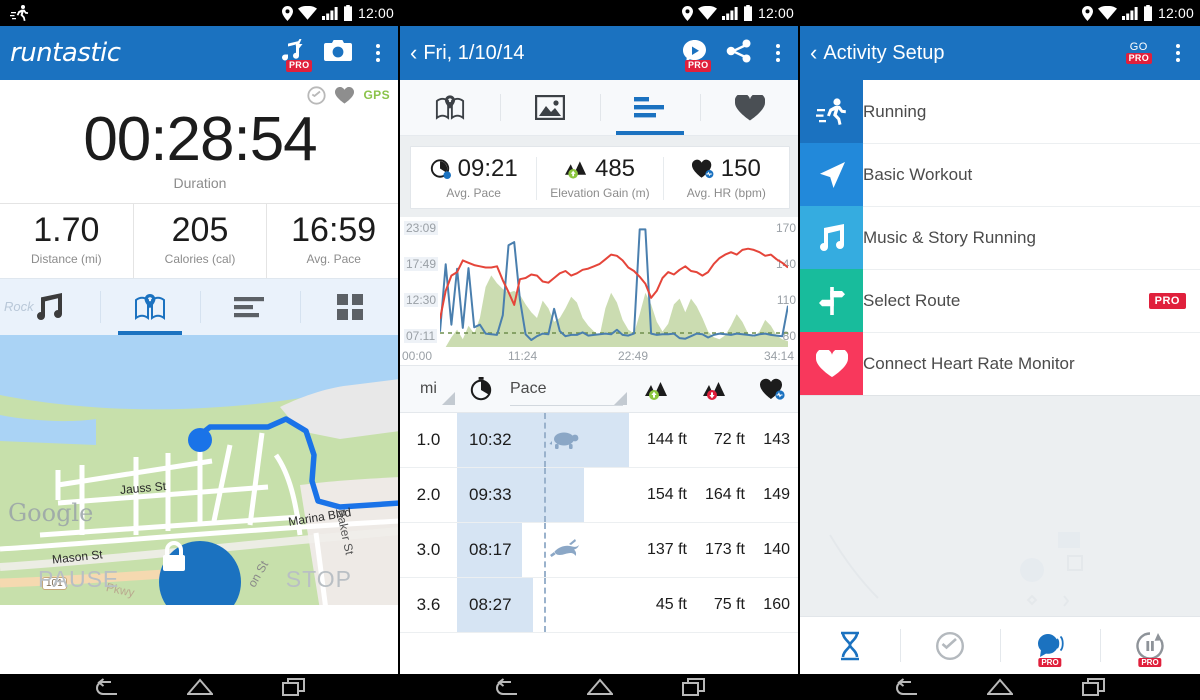 Image resolution: width=1200 pixels, height=700 pixels. I want to click on pace-bar, so click(543, 440).